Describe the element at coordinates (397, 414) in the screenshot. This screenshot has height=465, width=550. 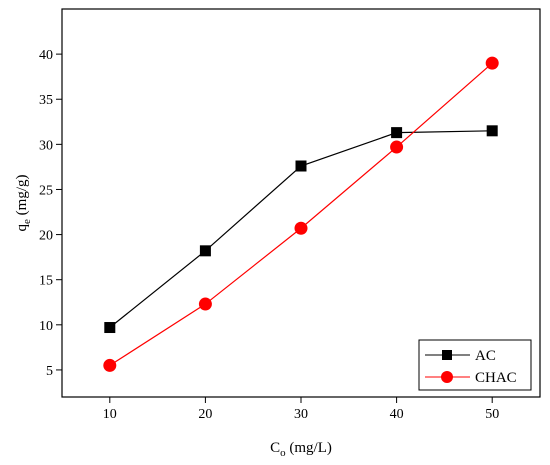
I see `x-tick-label: 40` at that location.